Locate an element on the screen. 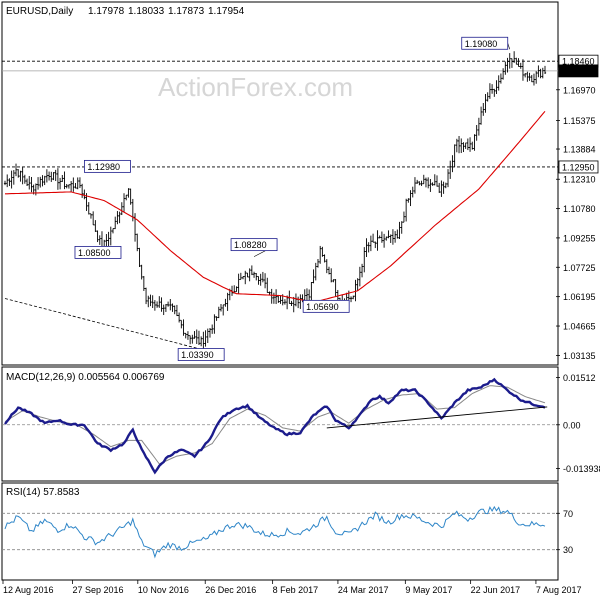 This screenshot has width=600, height=600. price-level-label-box is located at coordinates (578, 167).